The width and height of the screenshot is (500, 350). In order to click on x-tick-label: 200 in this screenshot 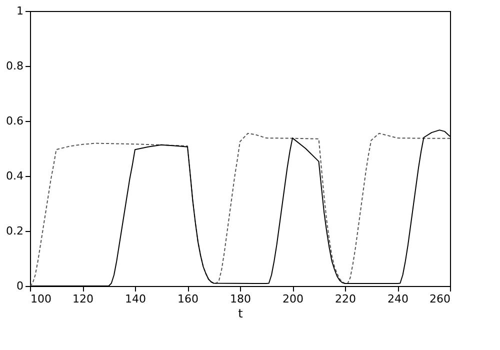, I will do `click(293, 299)`.